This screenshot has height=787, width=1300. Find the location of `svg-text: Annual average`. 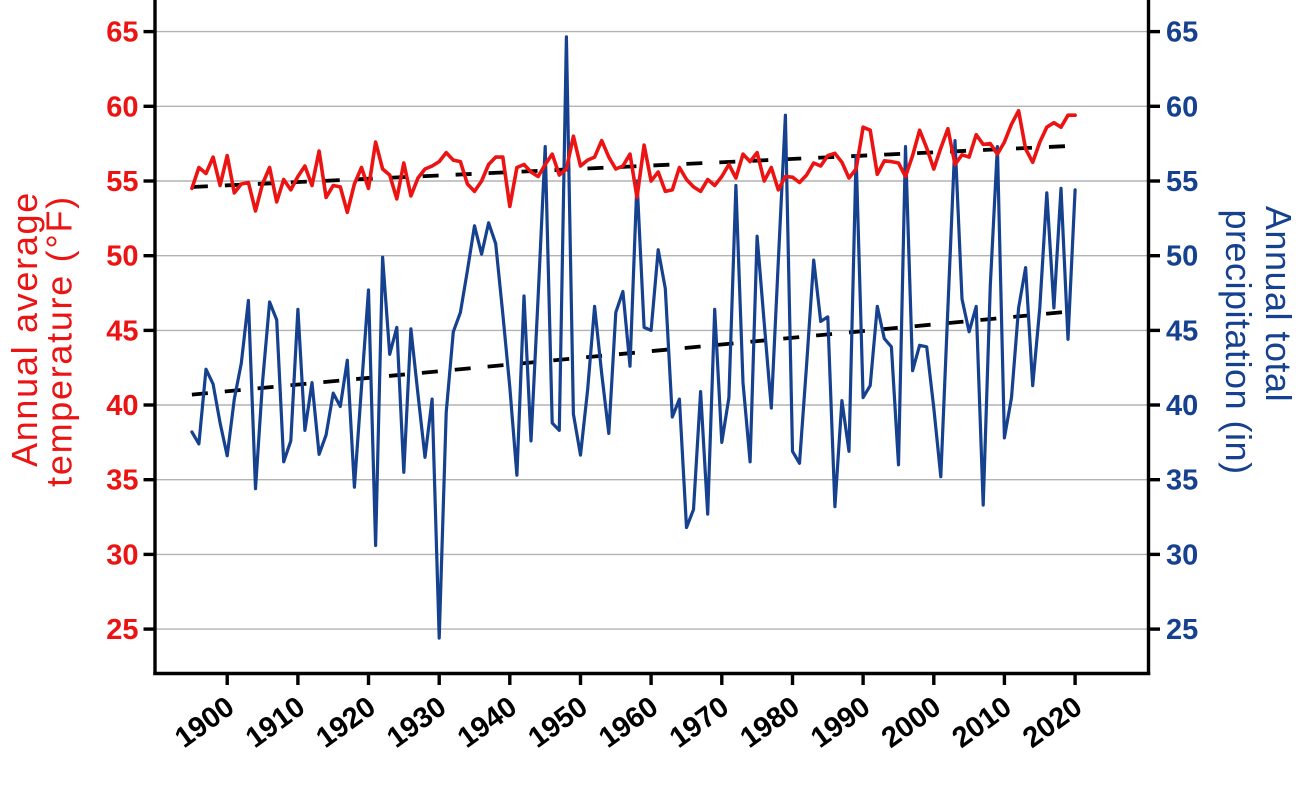

svg-text: Annual average is located at coordinates (24, 329).